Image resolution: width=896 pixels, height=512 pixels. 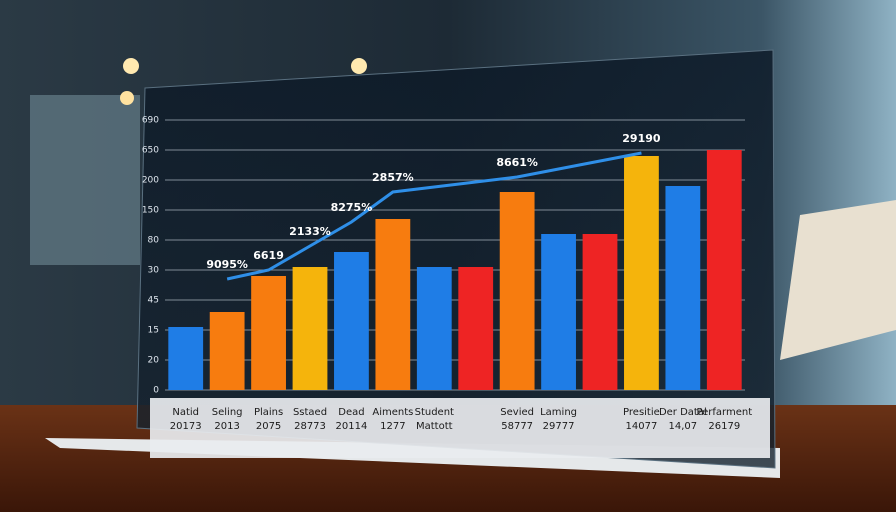 What do you see at coordinates (434, 412) in the screenshot?
I see `x-tick-label: Student` at bounding box center [434, 412].